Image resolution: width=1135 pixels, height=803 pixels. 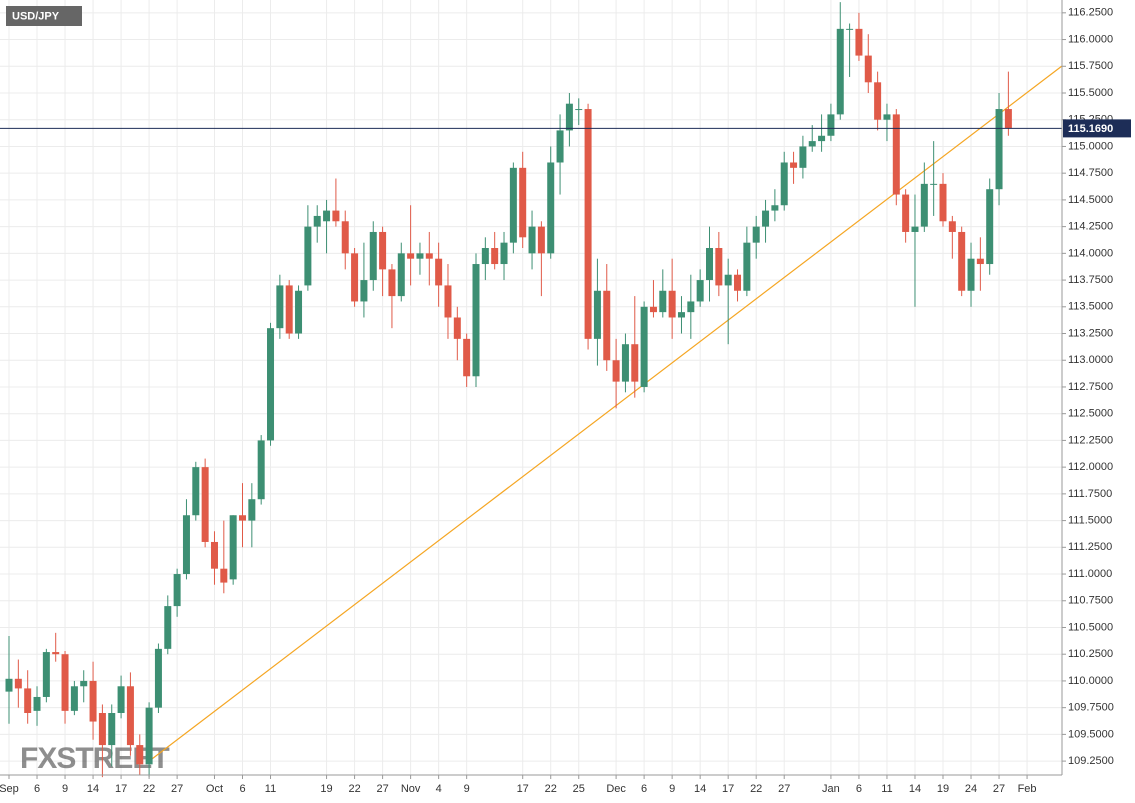 What do you see at coordinates (1090, 440) in the screenshot?
I see `y-tick-label: 112.2500` at bounding box center [1090, 440].